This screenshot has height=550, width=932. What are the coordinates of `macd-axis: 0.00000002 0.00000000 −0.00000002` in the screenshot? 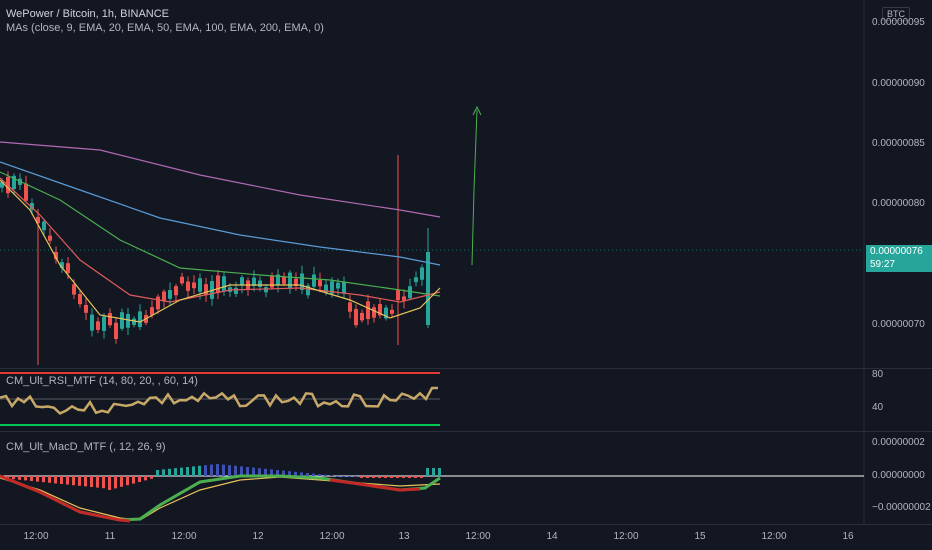 It's located at (898, 478).